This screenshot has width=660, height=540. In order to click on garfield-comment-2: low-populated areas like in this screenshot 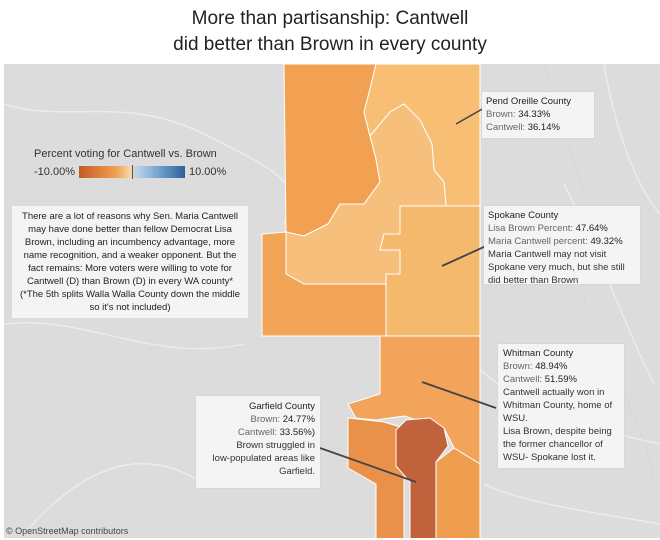, I will do `click(263, 458)`.